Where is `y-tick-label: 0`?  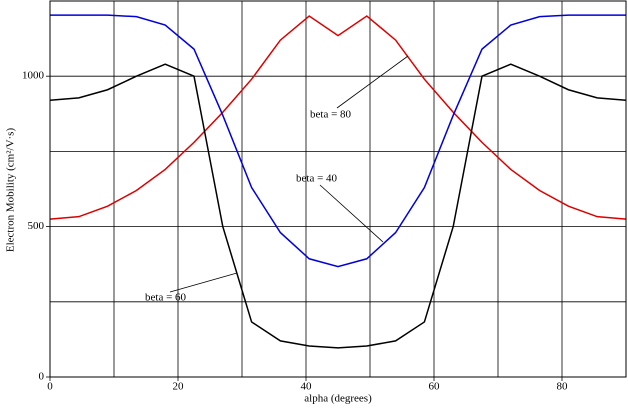 y-tick-label: 0 is located at coordinates (42, 377).